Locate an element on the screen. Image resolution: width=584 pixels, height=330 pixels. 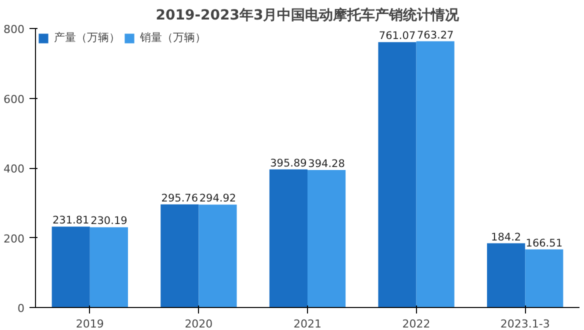
x-tick-label: 2021 is located at coordinates (308, 324).